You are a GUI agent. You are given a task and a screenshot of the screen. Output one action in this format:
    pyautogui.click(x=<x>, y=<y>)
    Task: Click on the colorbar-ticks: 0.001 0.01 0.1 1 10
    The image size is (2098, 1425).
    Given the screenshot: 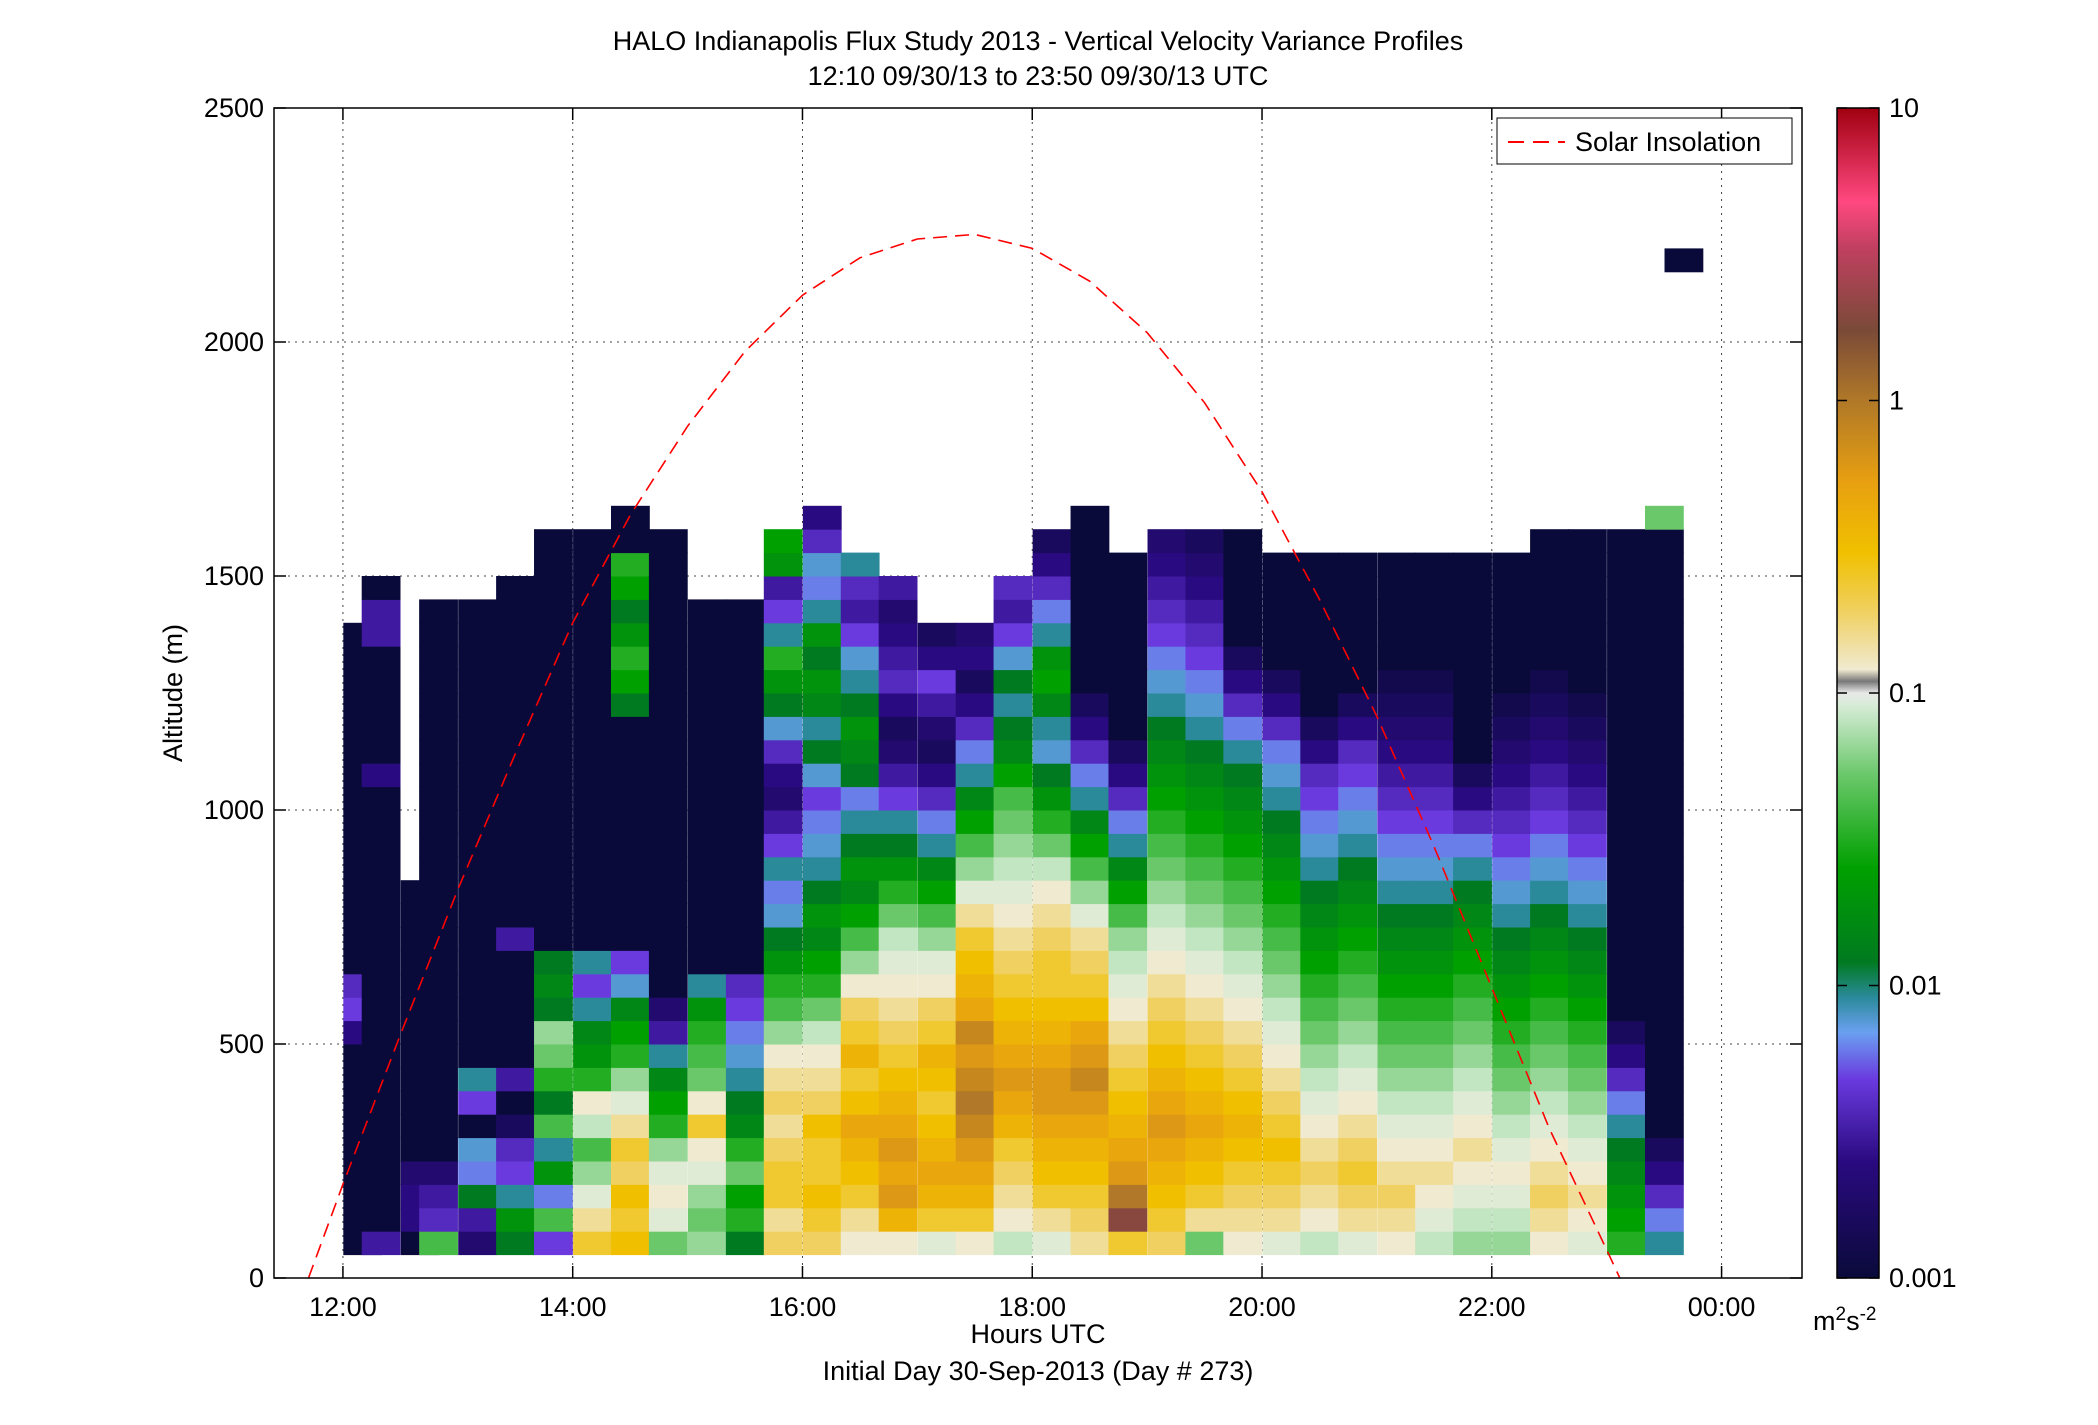 What is the action you would take?
    pyautogui.click(x=1897, y=693)
    